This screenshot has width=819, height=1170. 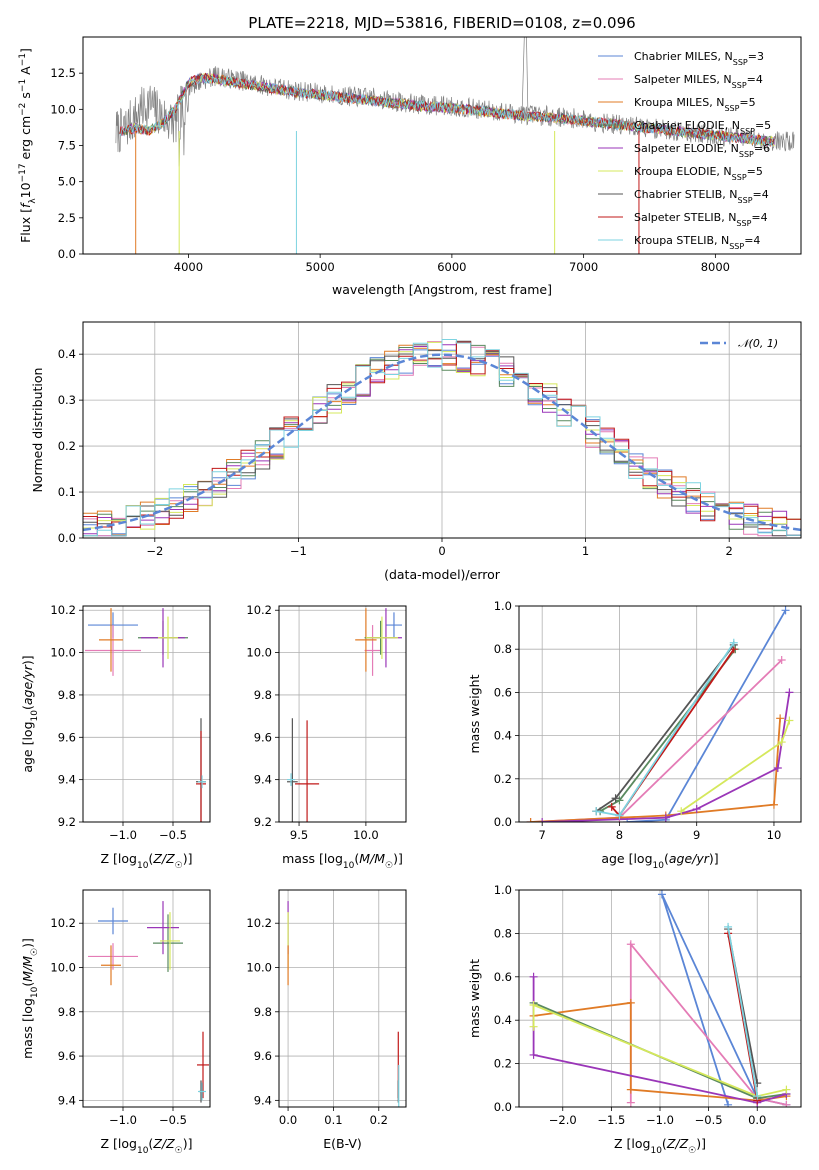 I want to click on mass-vs-EBV-panel: 0.0 0.1 0.2 9.4 9.6 9.8 10.0 10.2, so click(x=326, y=1008).